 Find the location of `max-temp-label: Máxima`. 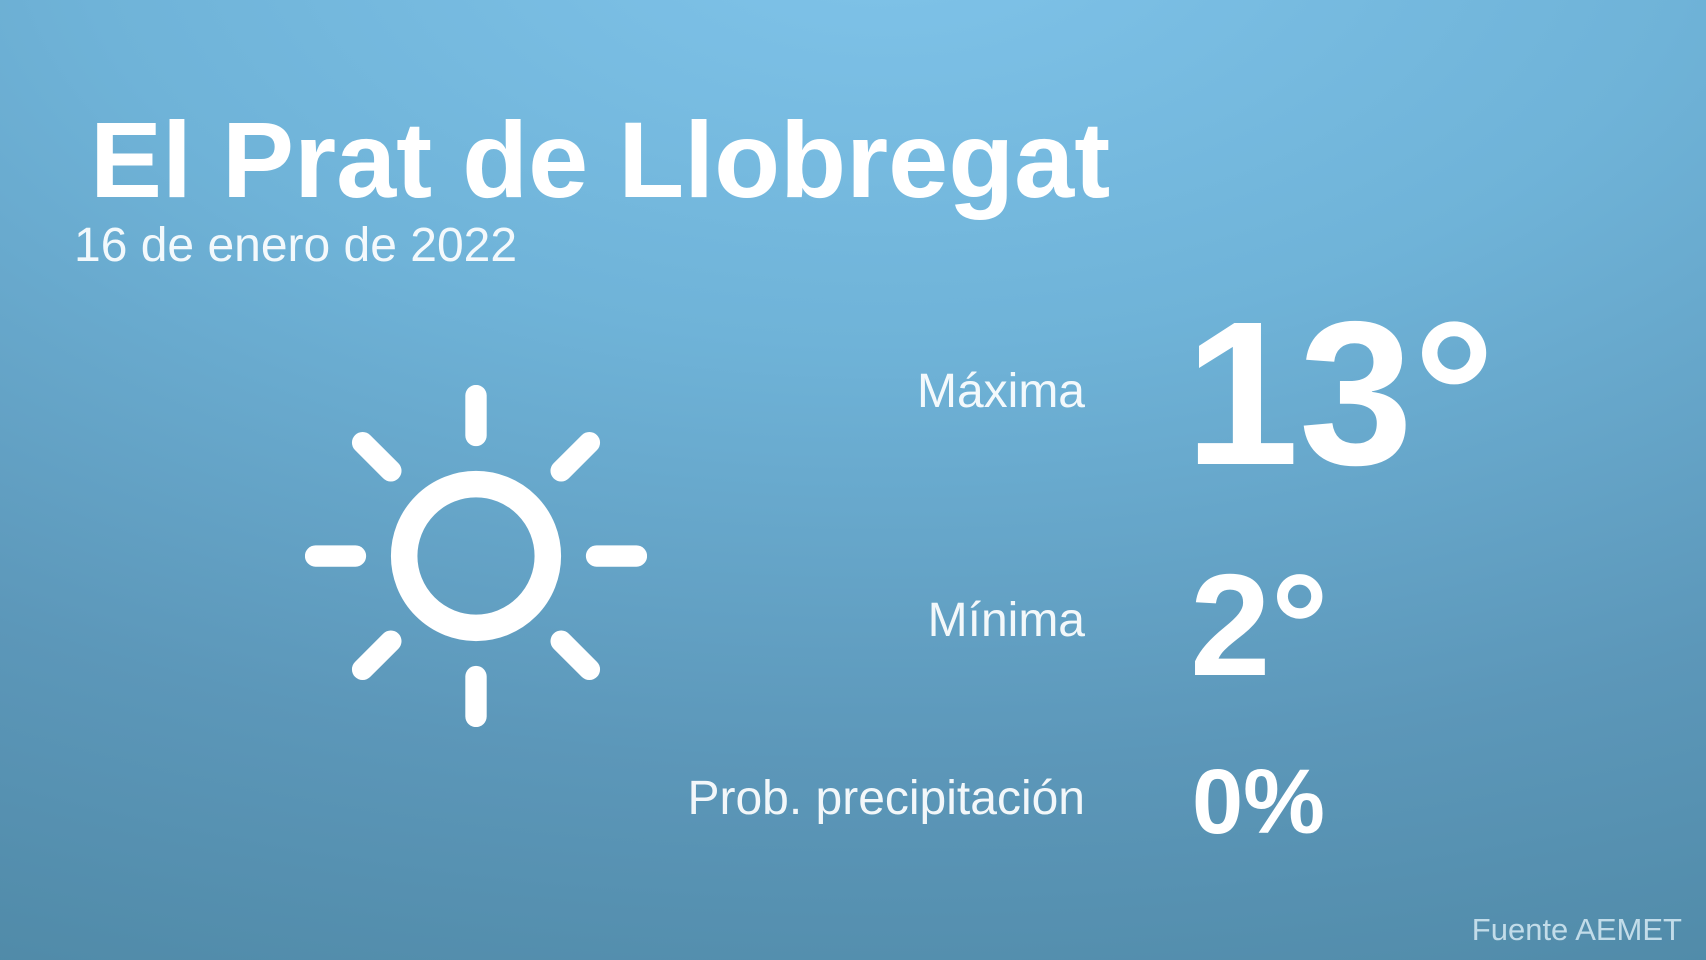

max-temp-label: Máxima is located at coordinates (1000, 391).